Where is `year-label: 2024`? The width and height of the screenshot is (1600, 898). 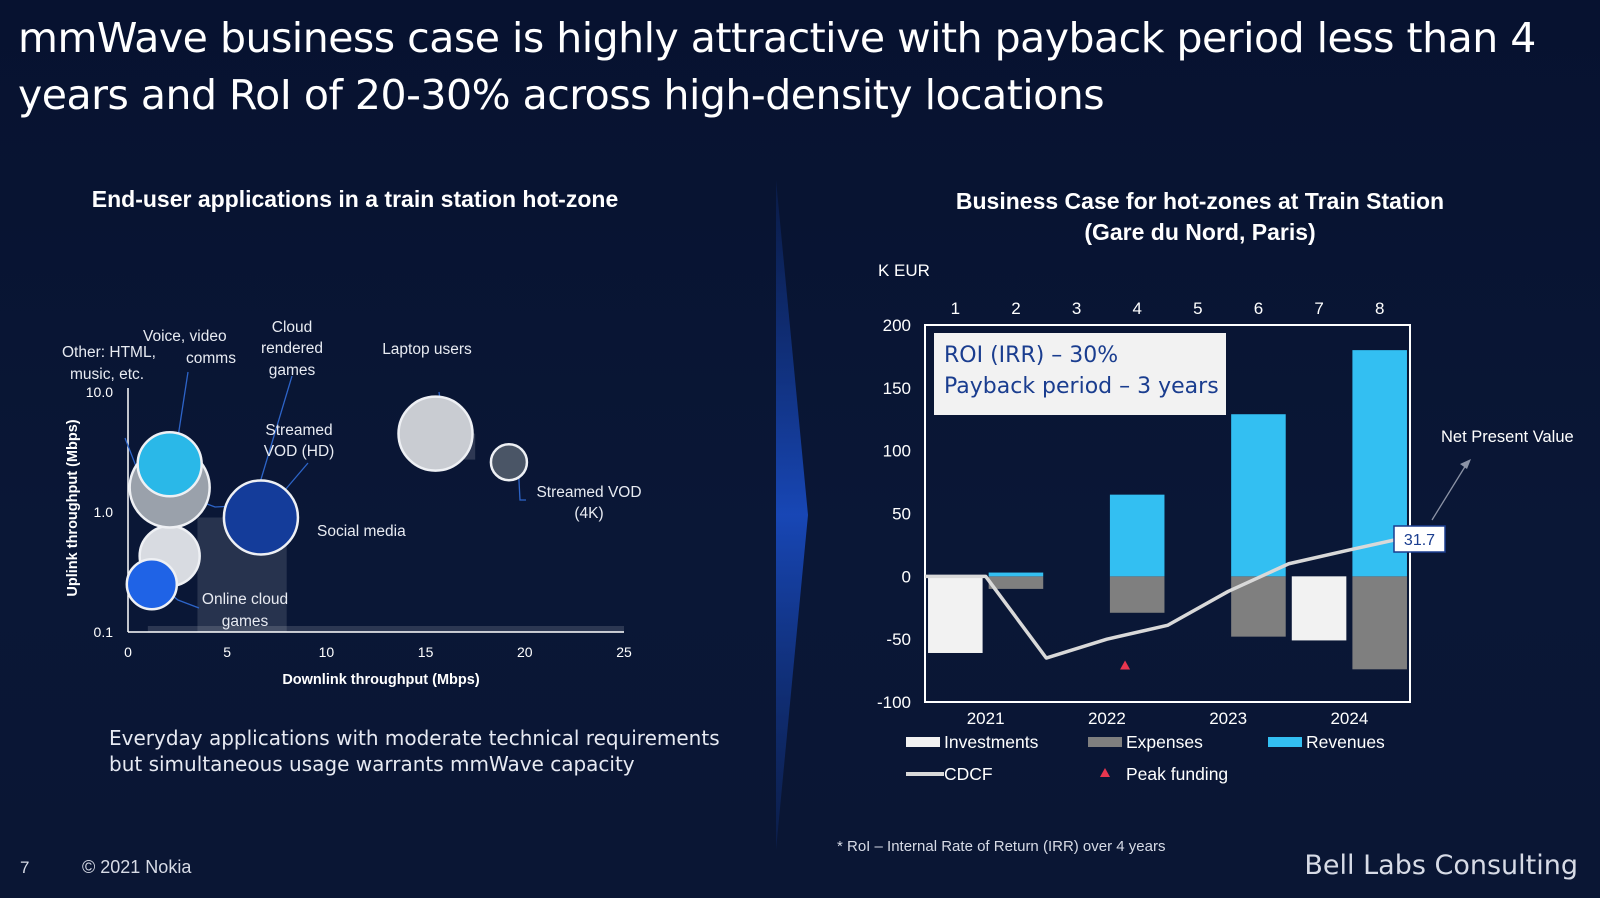 year-label: 2024 is located at coordinates (1349, 718).